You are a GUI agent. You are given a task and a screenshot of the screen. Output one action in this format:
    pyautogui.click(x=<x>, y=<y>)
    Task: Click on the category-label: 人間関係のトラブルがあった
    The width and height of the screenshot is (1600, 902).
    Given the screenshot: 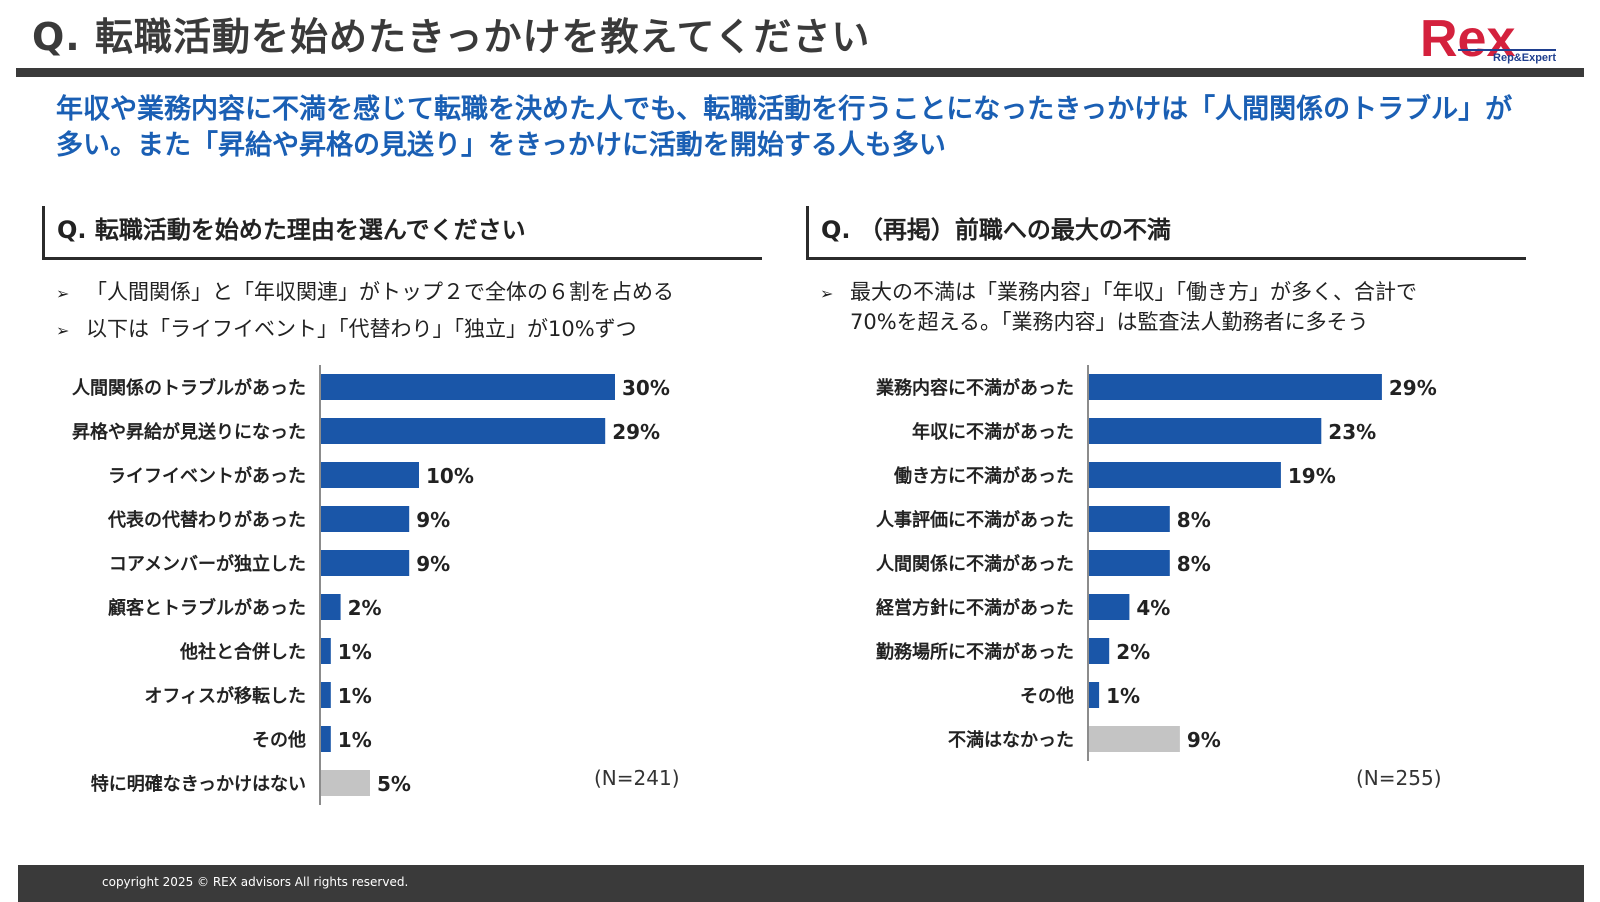 What is the action you would take?
    pyautogui.click(x=189, y=388)
    